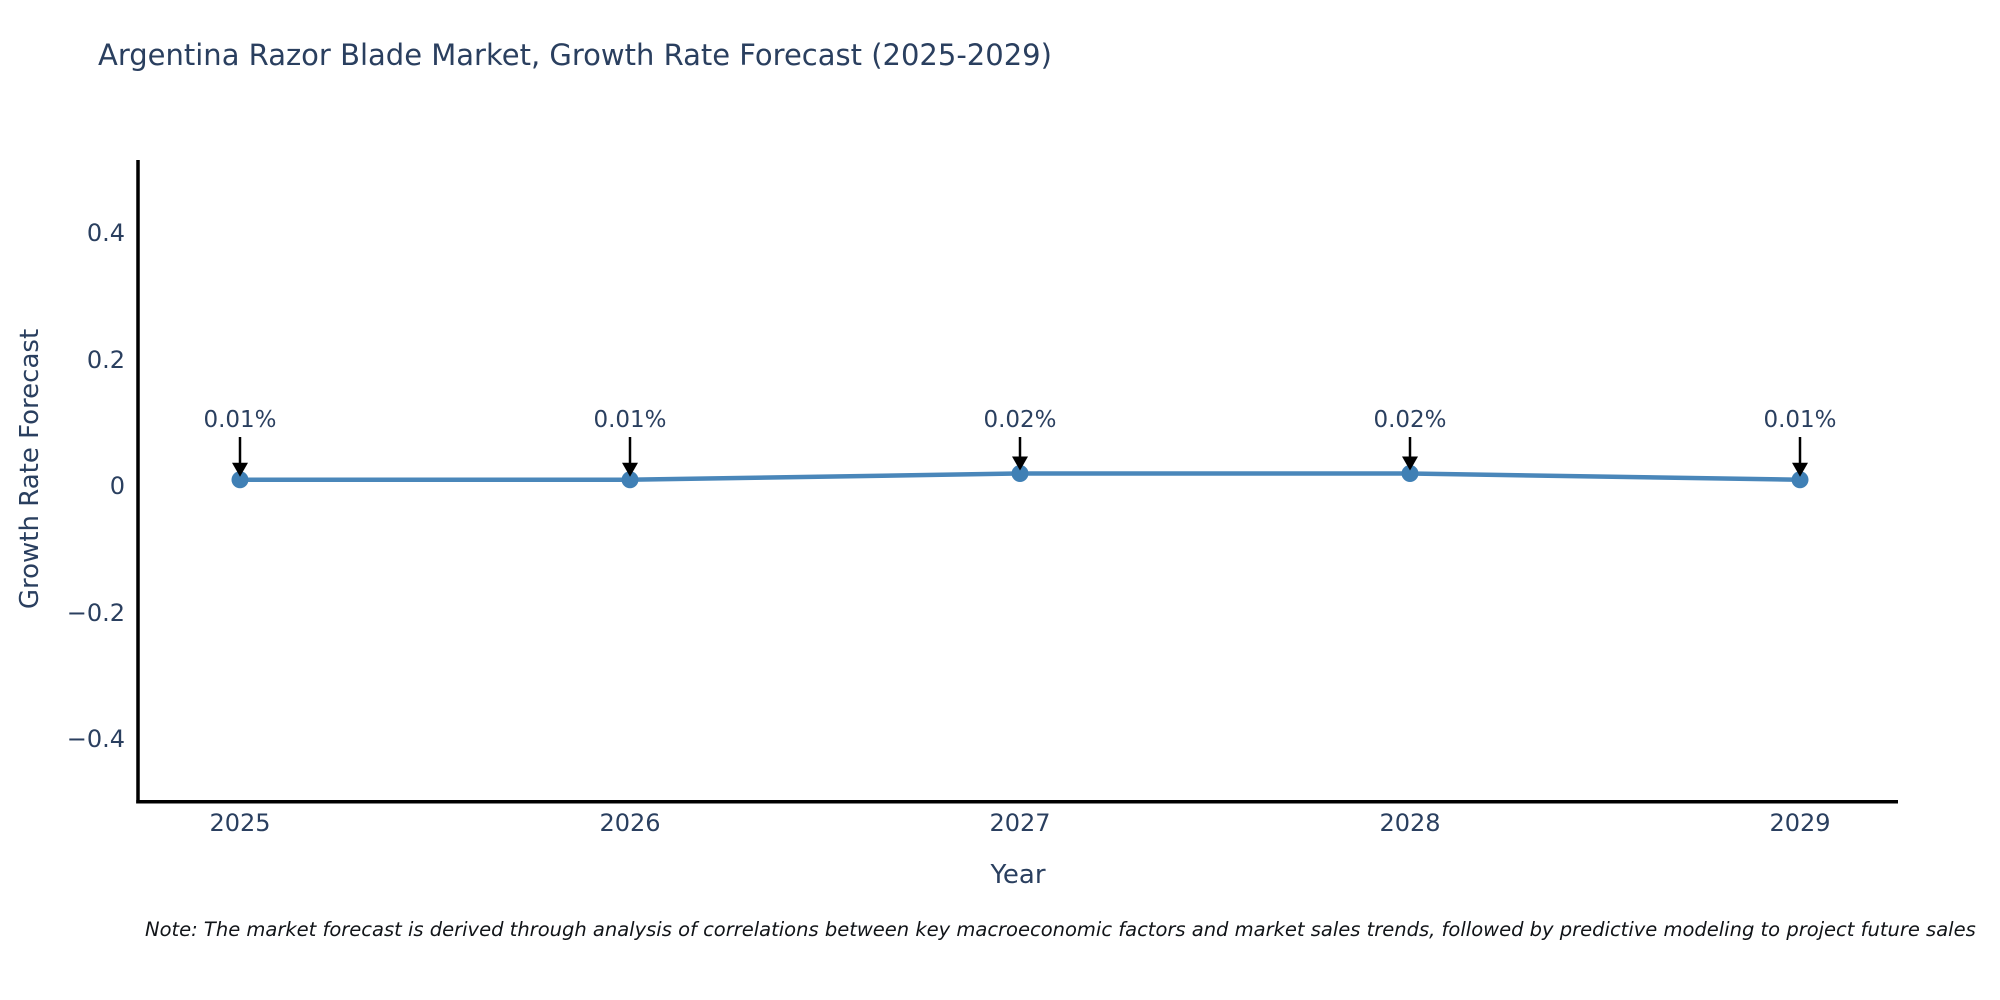  Describe the element at coordinates (1410, 823) in the screenshot. I see `x-tick-label: 2028` at that location.